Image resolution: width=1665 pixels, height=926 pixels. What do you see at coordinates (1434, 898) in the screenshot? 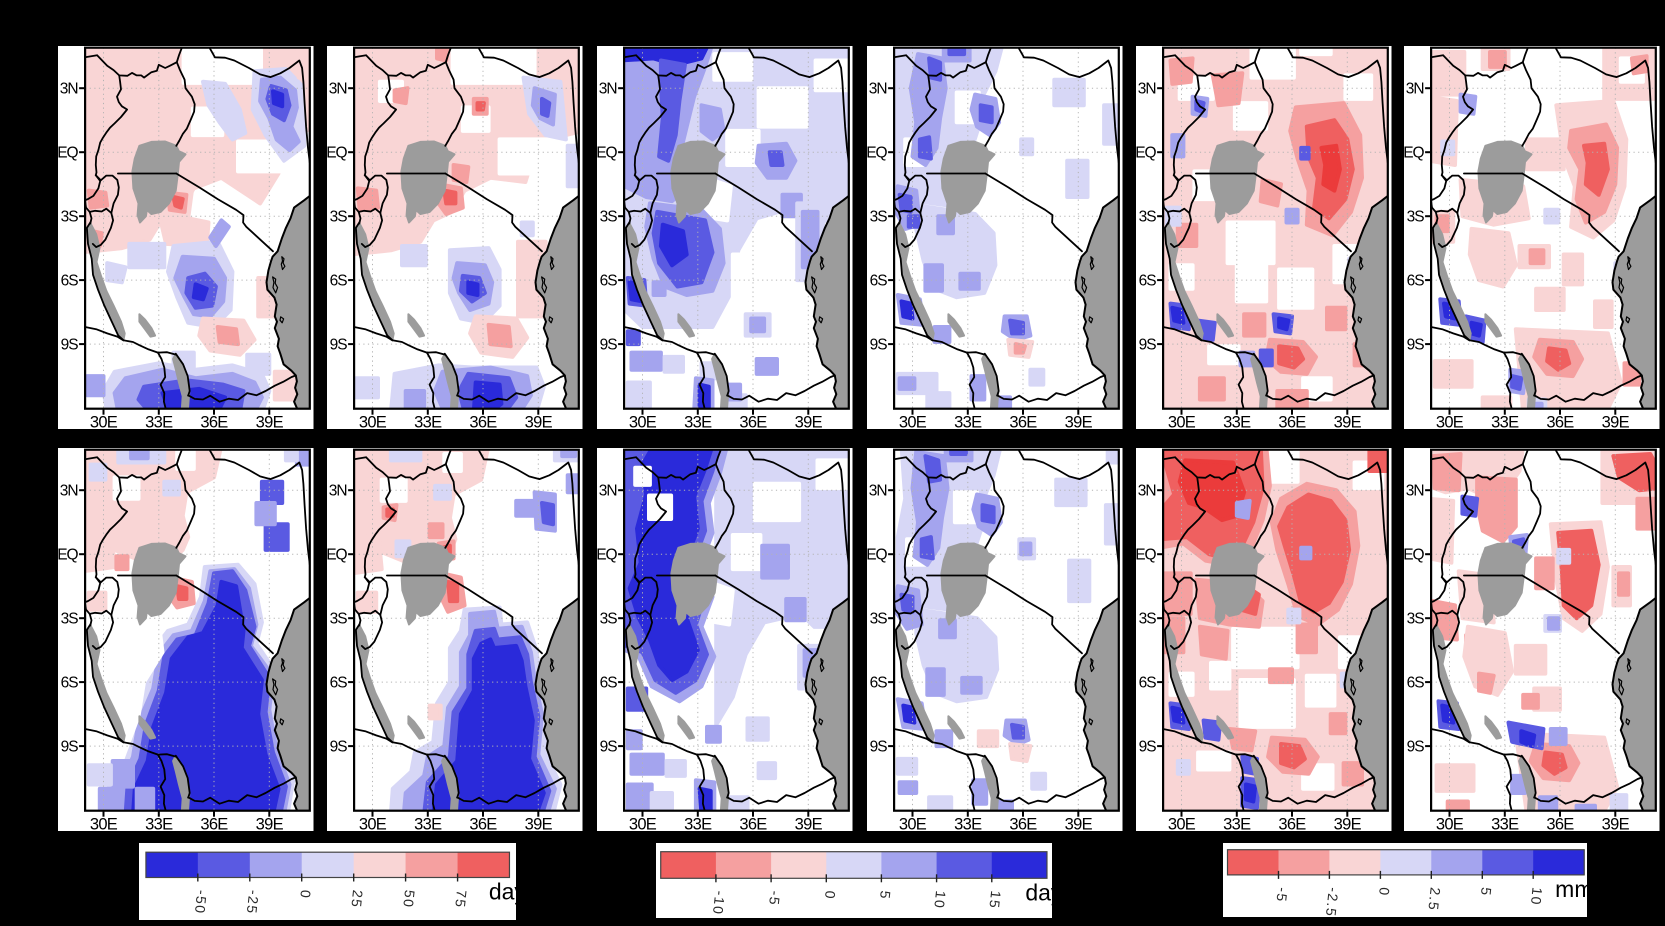
I see `svg-text: 2.5` at bounding box center [1434, 898].